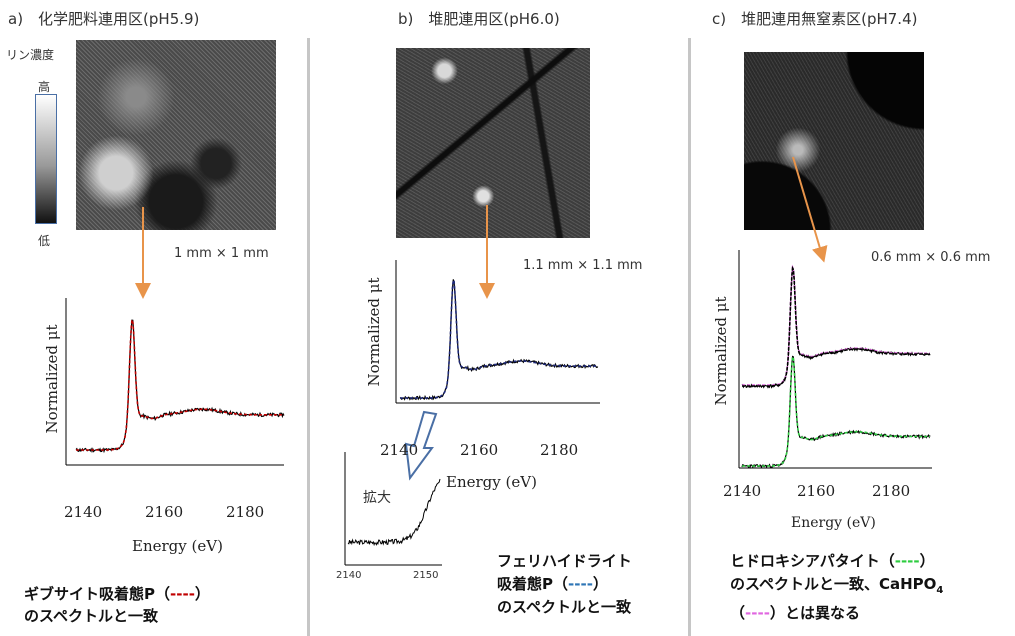 The image size is (1015, 636). I want to click on chart-b-tick-2180: 2180, so click(559, 450).